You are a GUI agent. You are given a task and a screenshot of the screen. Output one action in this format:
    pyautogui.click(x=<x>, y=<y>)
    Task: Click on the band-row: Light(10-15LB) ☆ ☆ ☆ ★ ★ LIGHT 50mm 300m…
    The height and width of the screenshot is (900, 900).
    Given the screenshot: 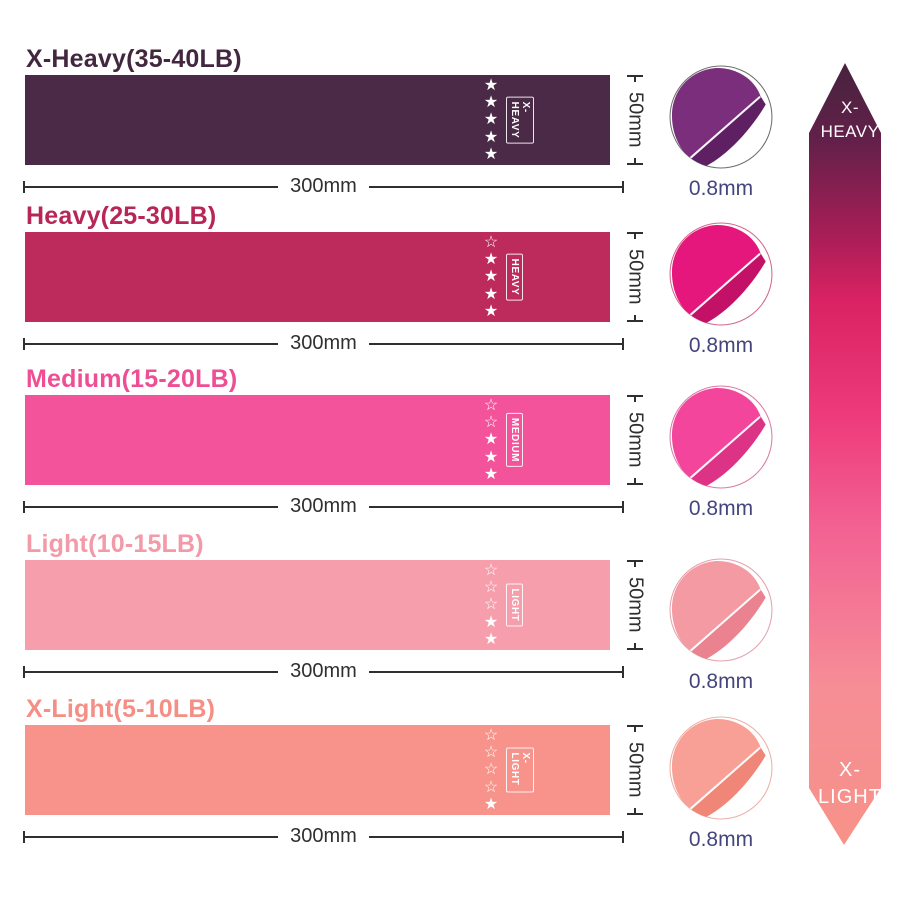 What is the action you would take?
    pyautogui.click(x=335, y=610)
    